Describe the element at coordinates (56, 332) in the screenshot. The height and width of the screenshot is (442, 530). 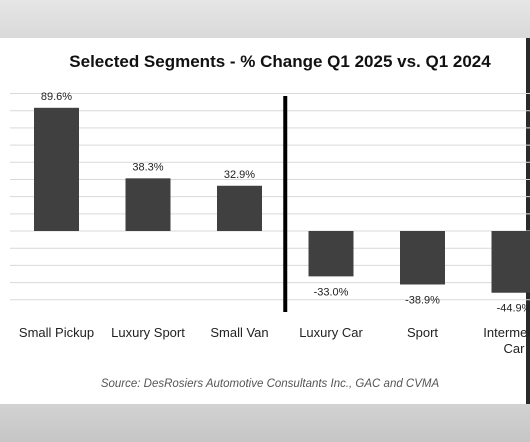
I see `x-tick-label-0: Small Pickup` at that location.